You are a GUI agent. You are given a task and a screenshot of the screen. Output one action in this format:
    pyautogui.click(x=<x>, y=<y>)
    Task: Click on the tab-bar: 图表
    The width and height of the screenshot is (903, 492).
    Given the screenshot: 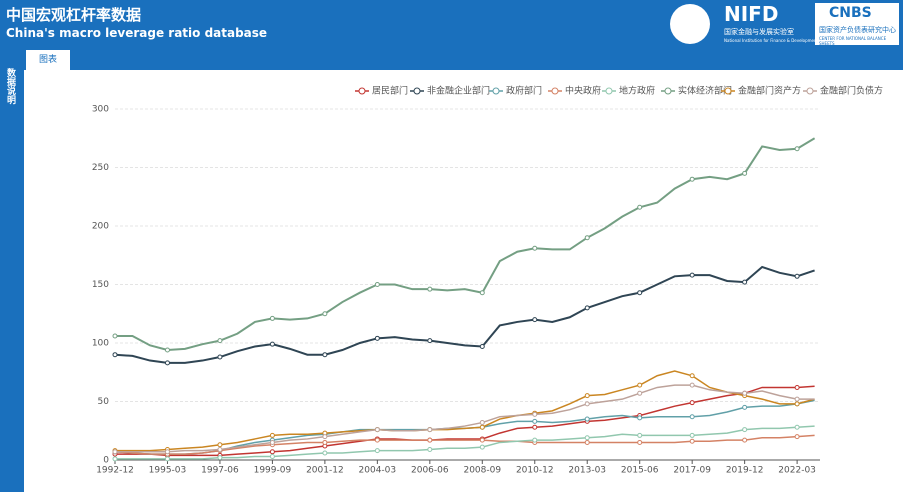 What is the action you would take?
    pyautogui.click(x=451, y=59)
    